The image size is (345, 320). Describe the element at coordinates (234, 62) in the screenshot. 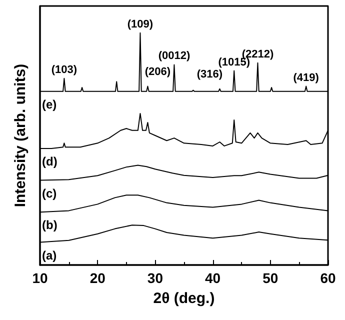

I see `annotation: (1015)` at that location.